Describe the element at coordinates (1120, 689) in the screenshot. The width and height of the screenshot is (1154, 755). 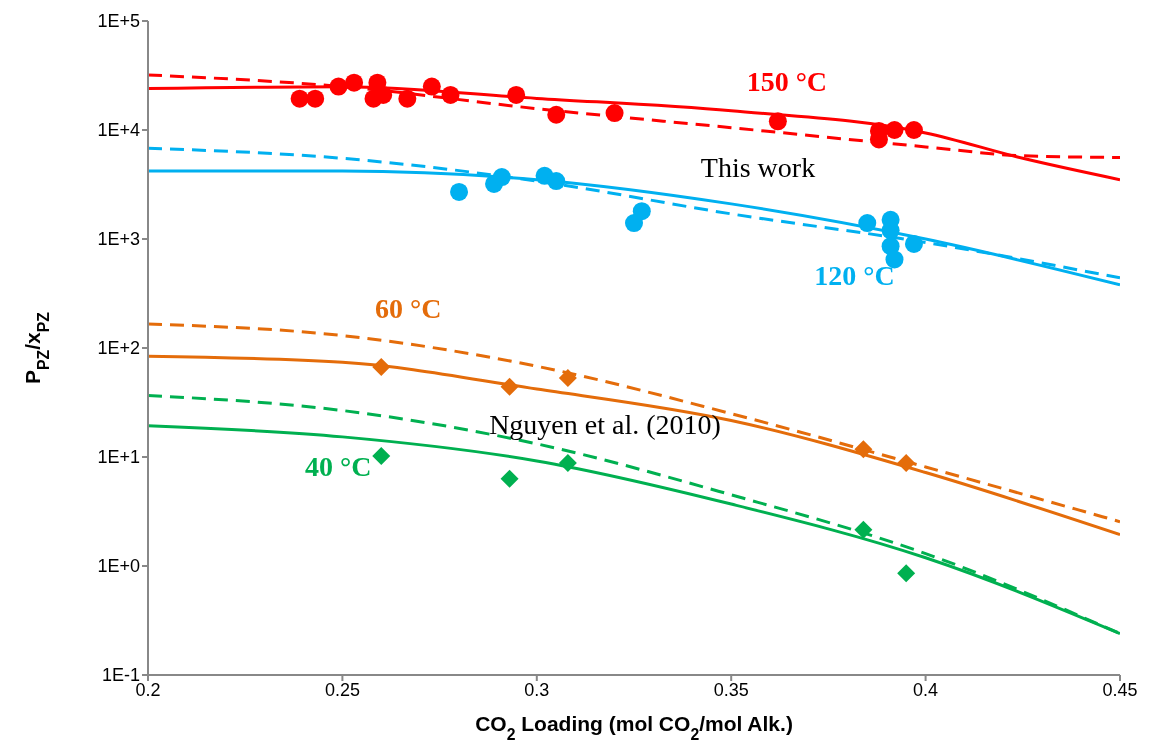
I see `x-tick-label: 0.45` at that location.